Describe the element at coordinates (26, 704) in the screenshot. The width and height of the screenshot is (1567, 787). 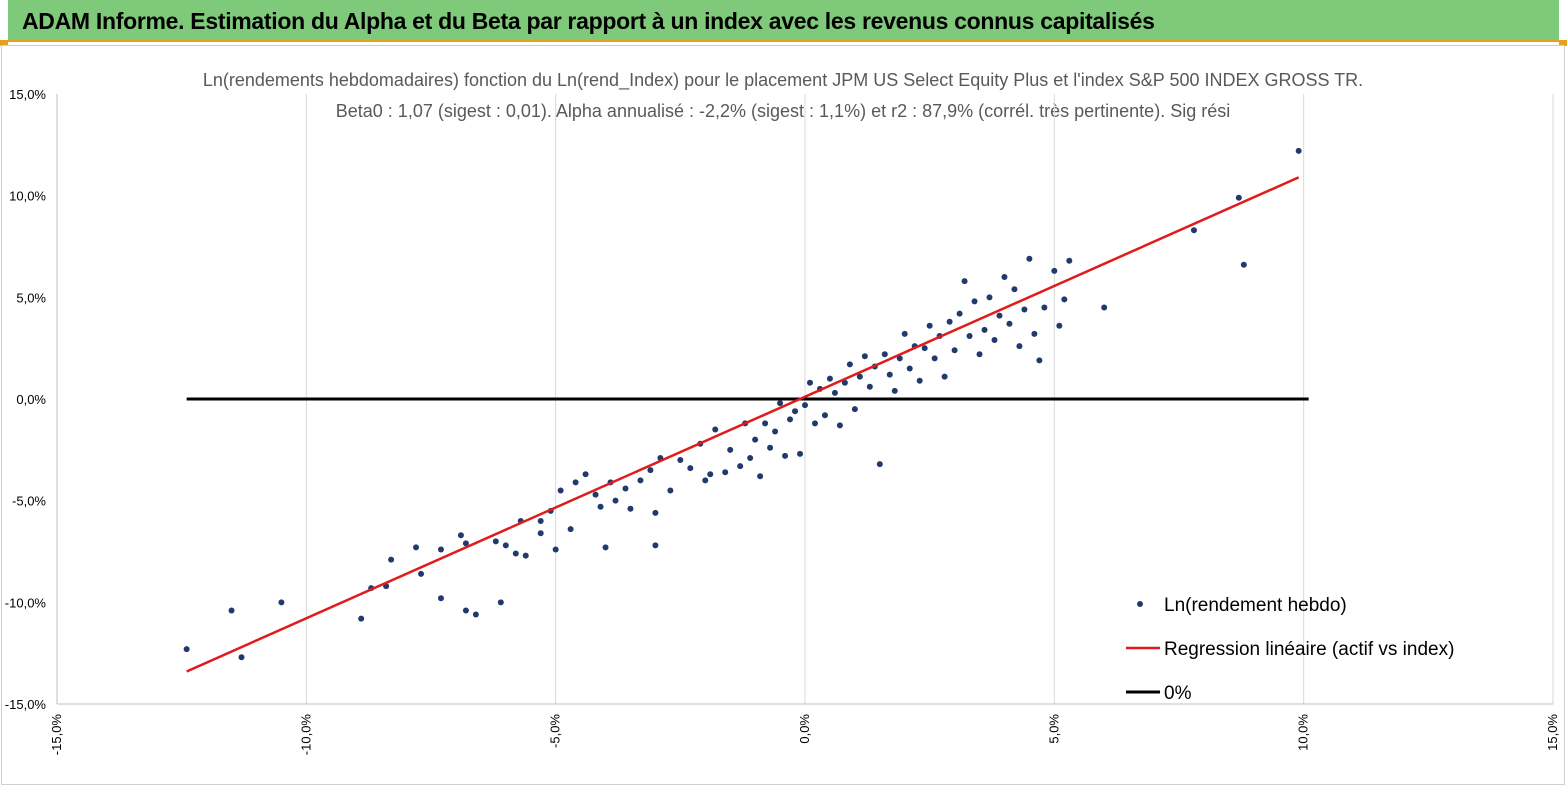
I see `y-tick-label: -15,0%` at that location.